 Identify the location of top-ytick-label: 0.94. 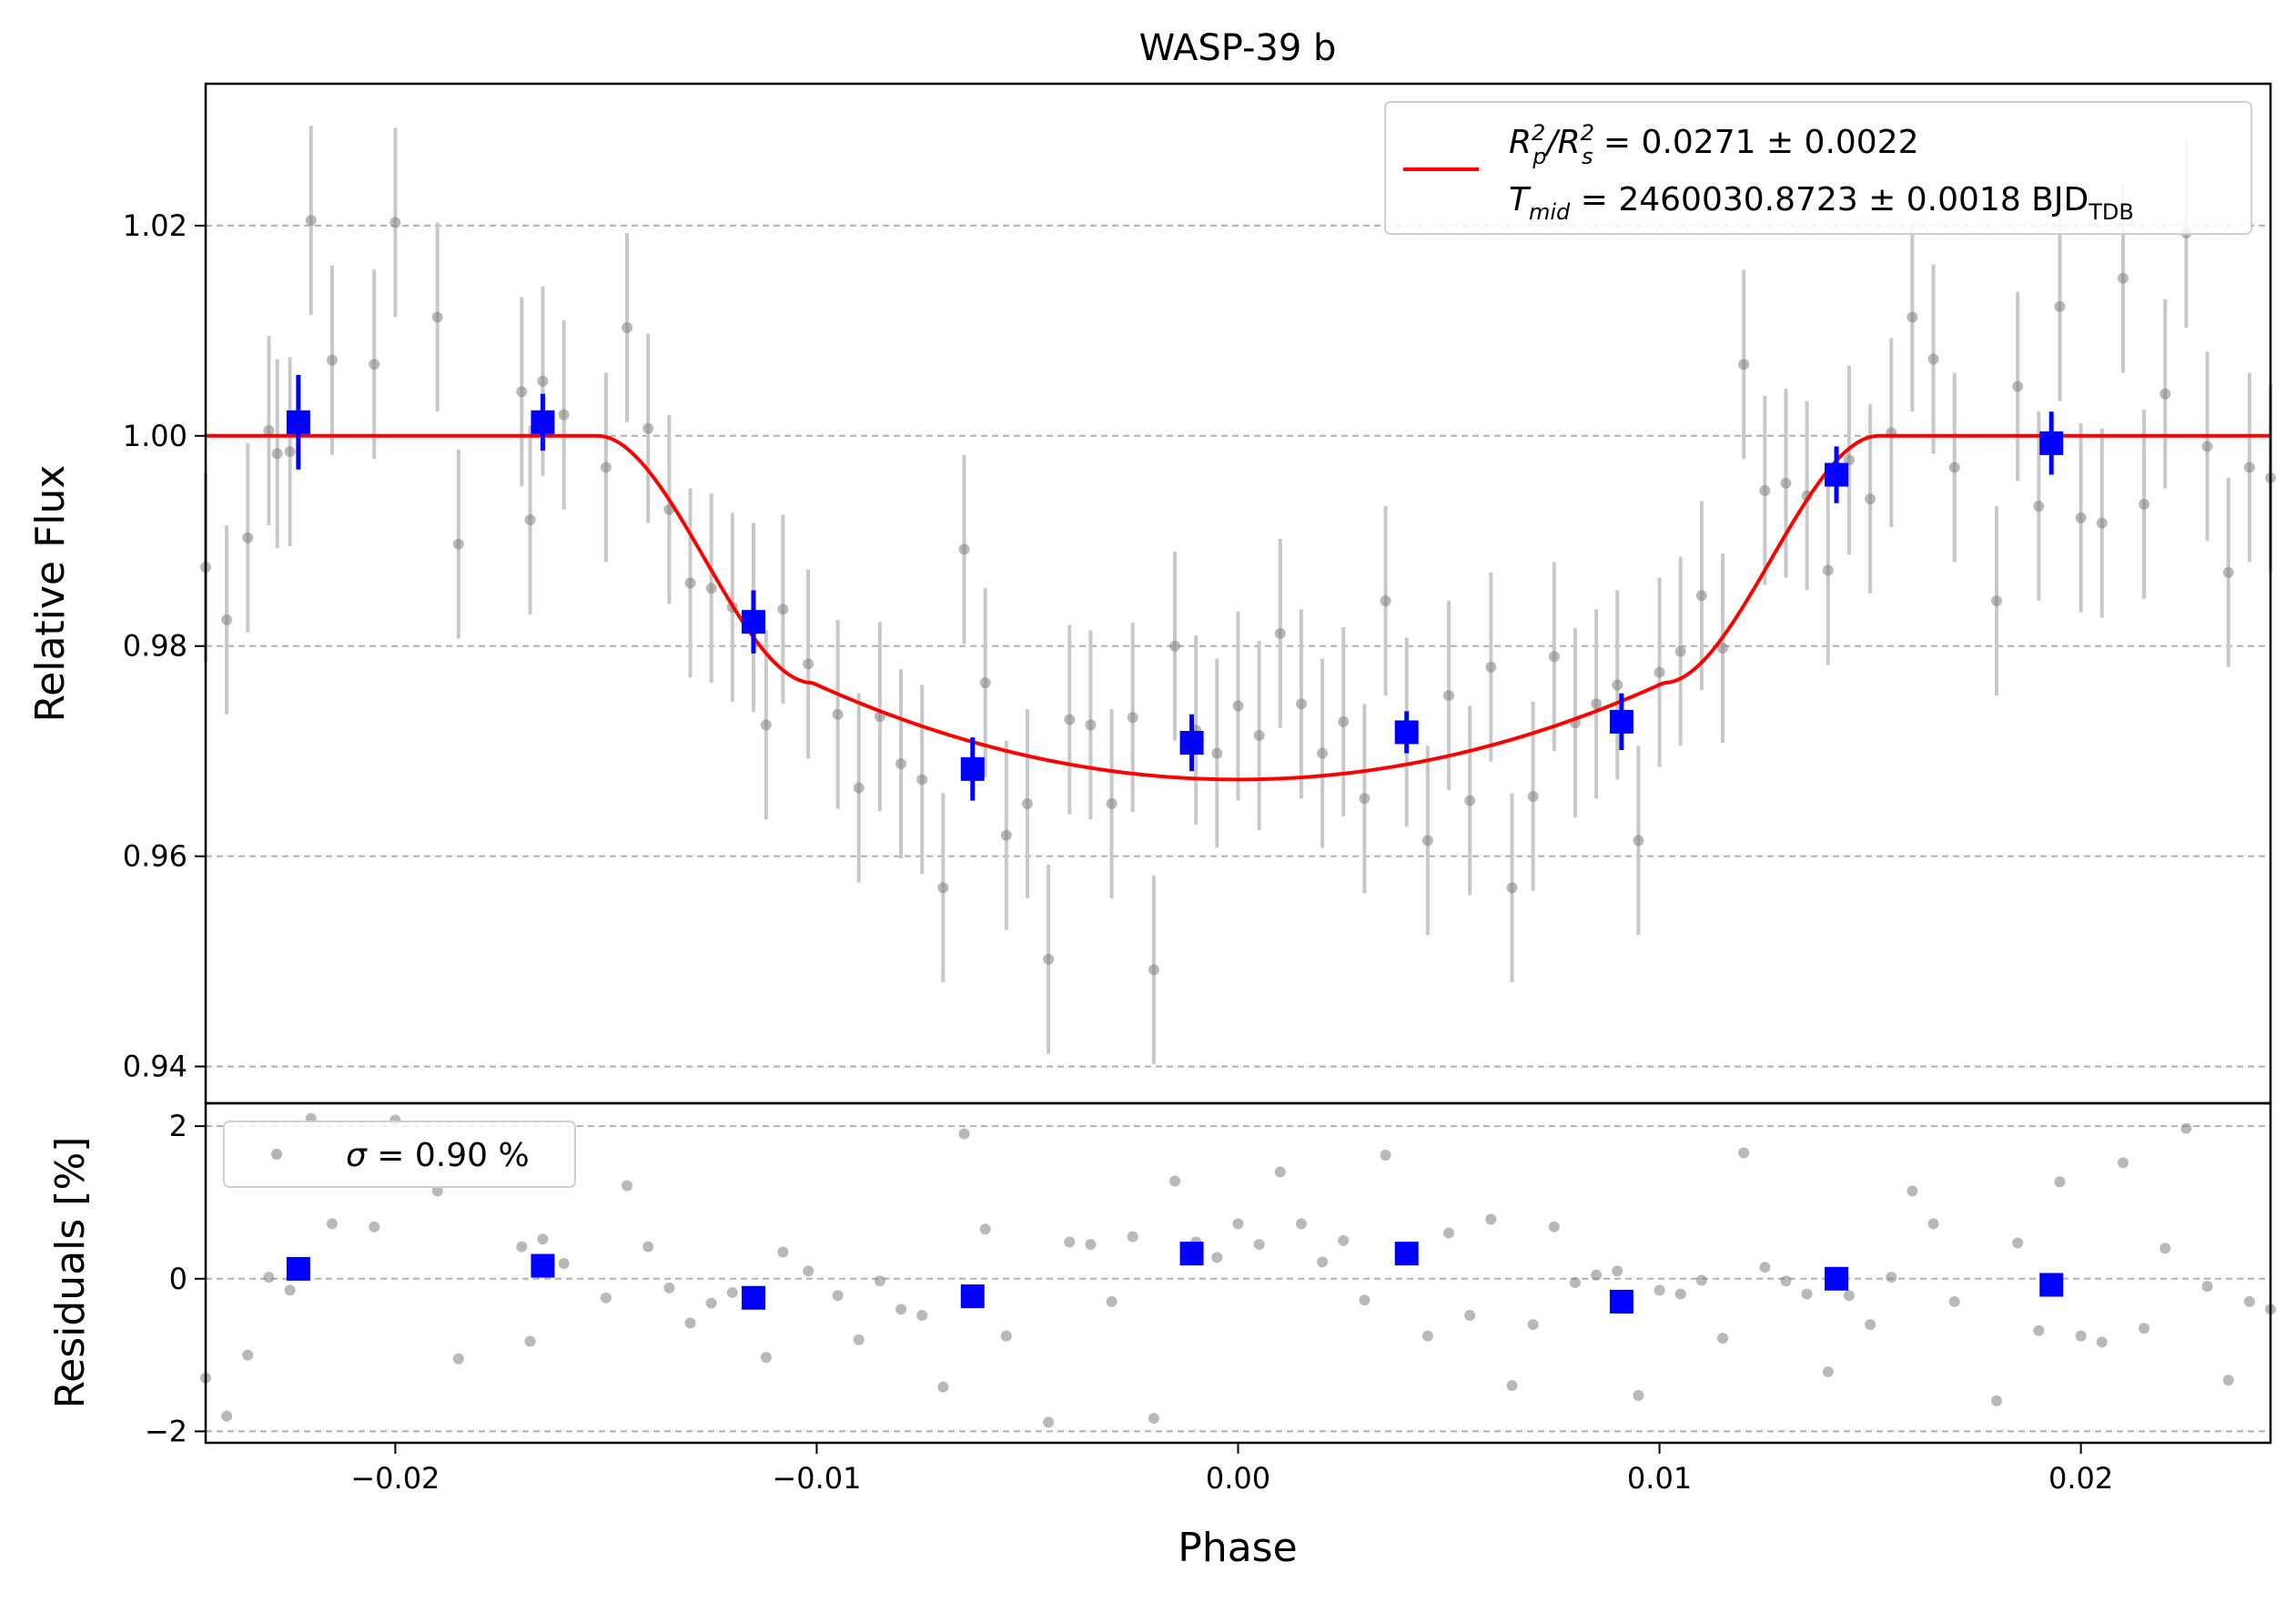
(155, 1067).